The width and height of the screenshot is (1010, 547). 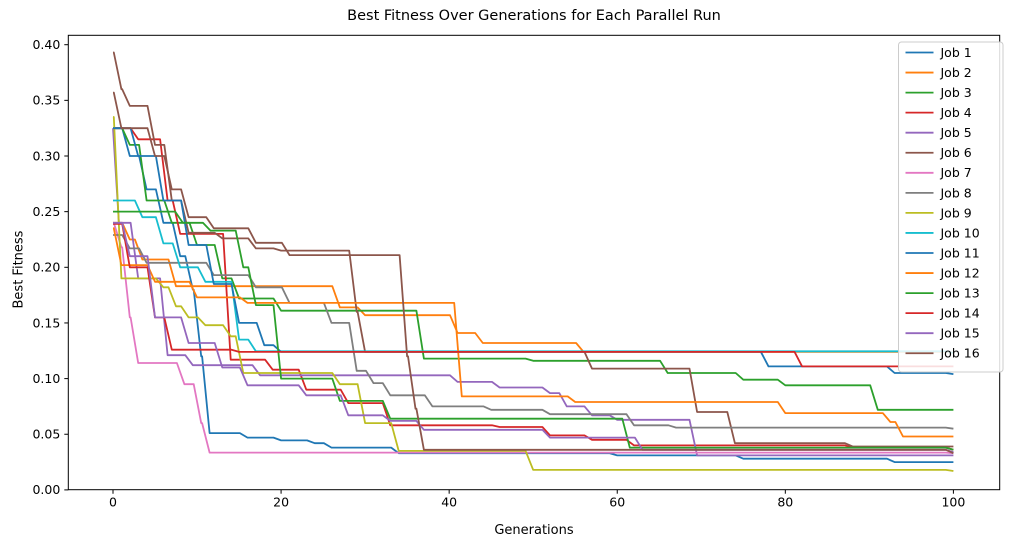 What do you see at coordinates (46, 211) in the screenshot?
I see `y-tick-label: 0.25` at bounding box center [46, 211].